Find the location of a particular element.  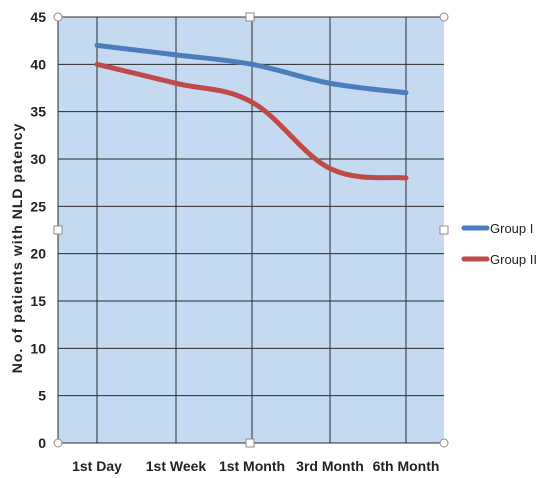

y-axis-label: No. of patients with NLD patency is located at coordinates (17, 248).